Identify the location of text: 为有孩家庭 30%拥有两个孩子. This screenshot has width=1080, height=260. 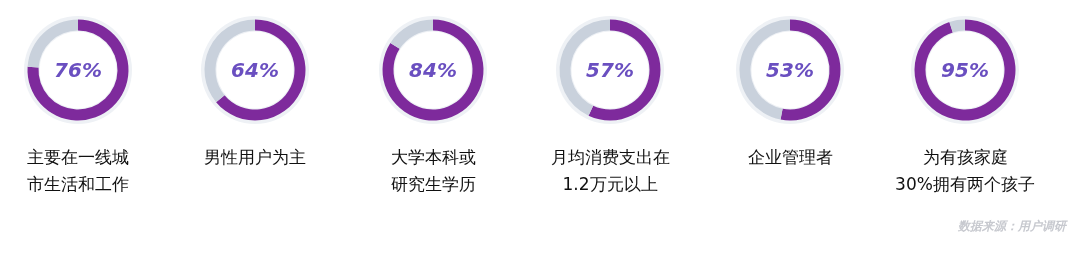
(965, 171).